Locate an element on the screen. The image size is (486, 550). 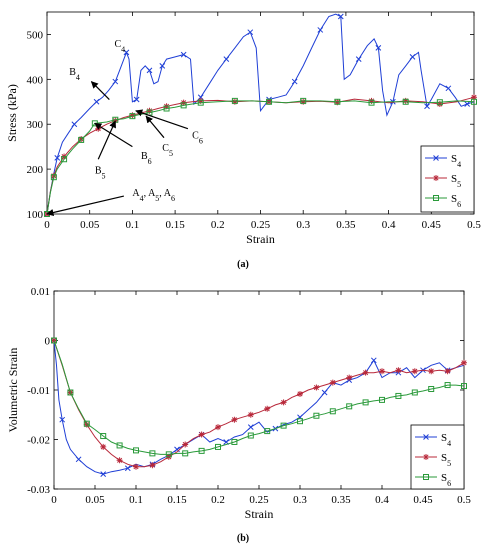
y-tick-label: 200 is located at coordinates (35, 170).